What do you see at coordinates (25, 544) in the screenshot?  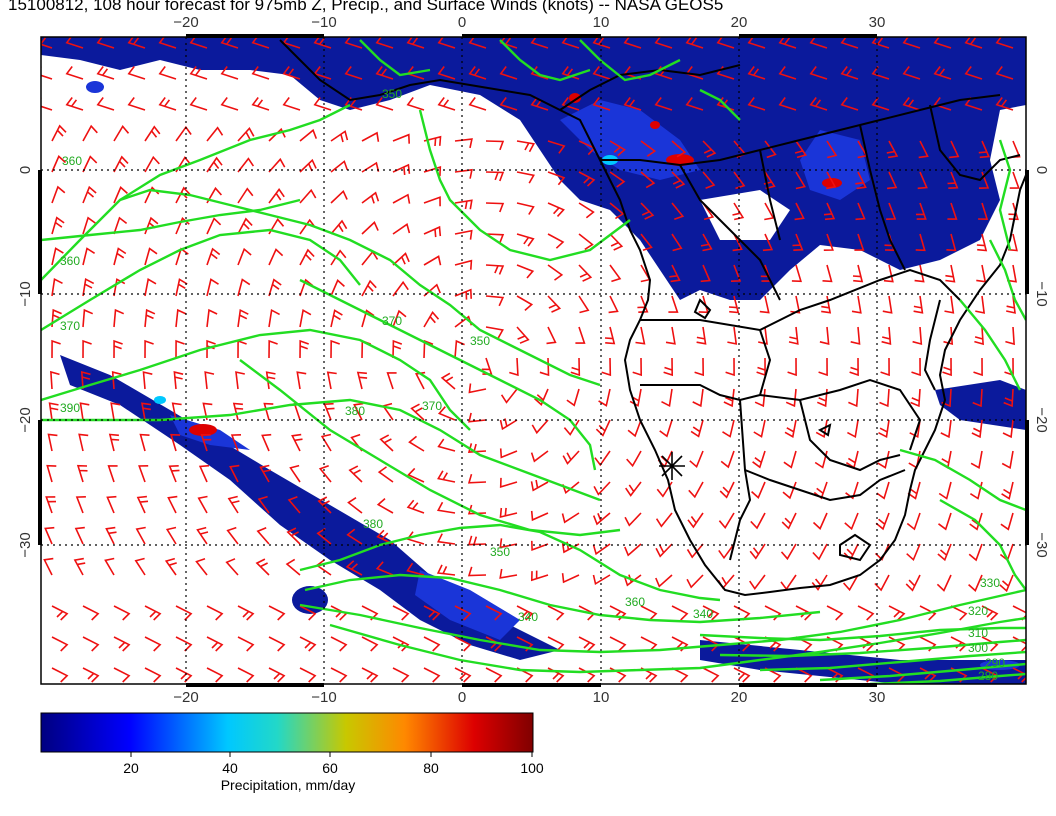 I see `lat-label: −30` at bounding box center [25, 544].